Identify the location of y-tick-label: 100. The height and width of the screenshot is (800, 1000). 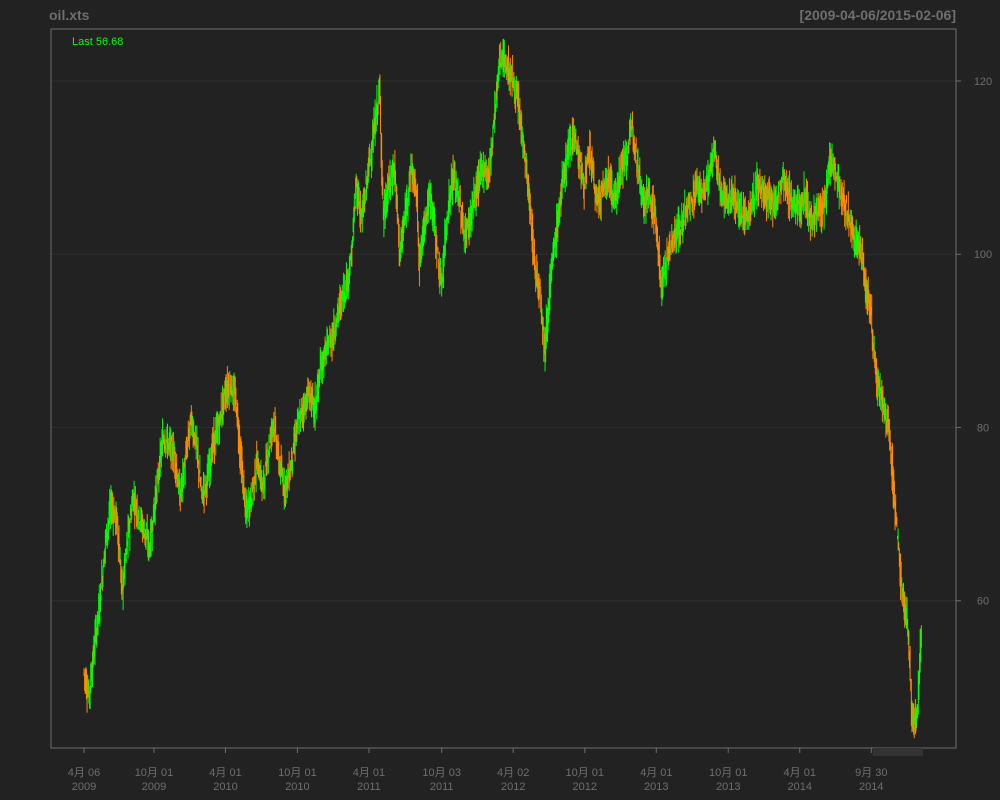
(983, 255).